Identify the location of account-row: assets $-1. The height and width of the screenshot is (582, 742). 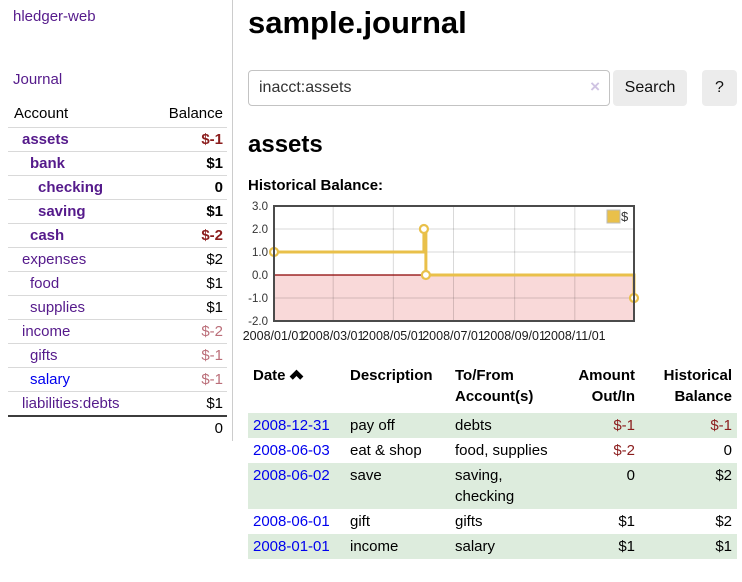
(117, 139).